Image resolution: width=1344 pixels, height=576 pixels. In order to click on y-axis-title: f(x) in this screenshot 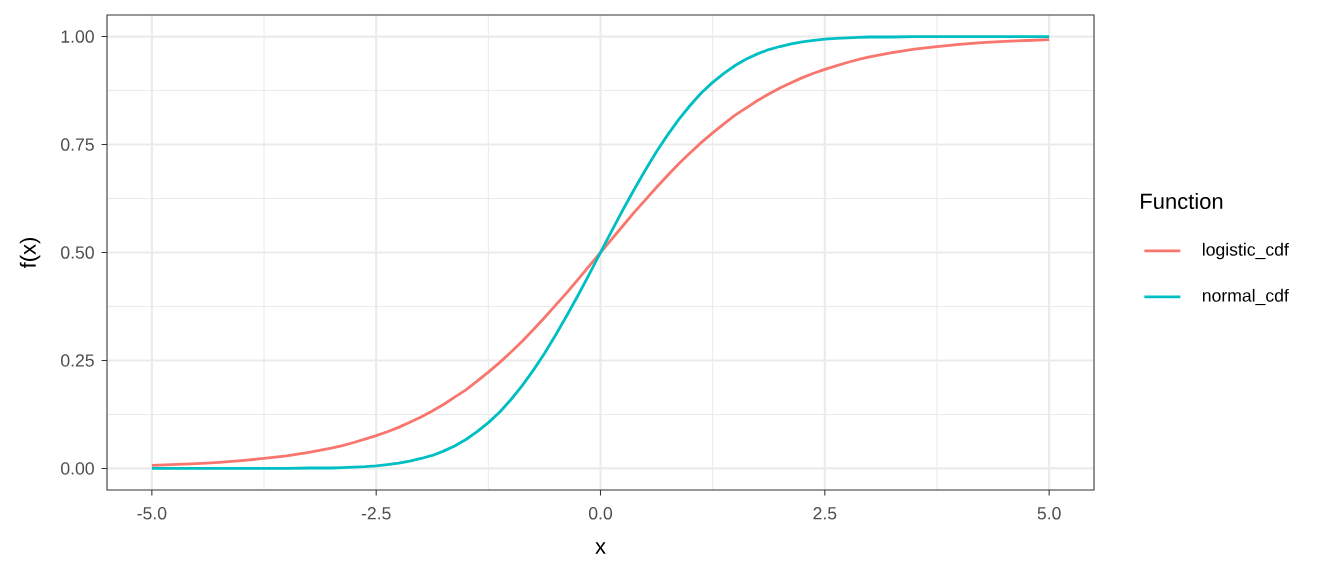, I will do `click(30, 253)`.